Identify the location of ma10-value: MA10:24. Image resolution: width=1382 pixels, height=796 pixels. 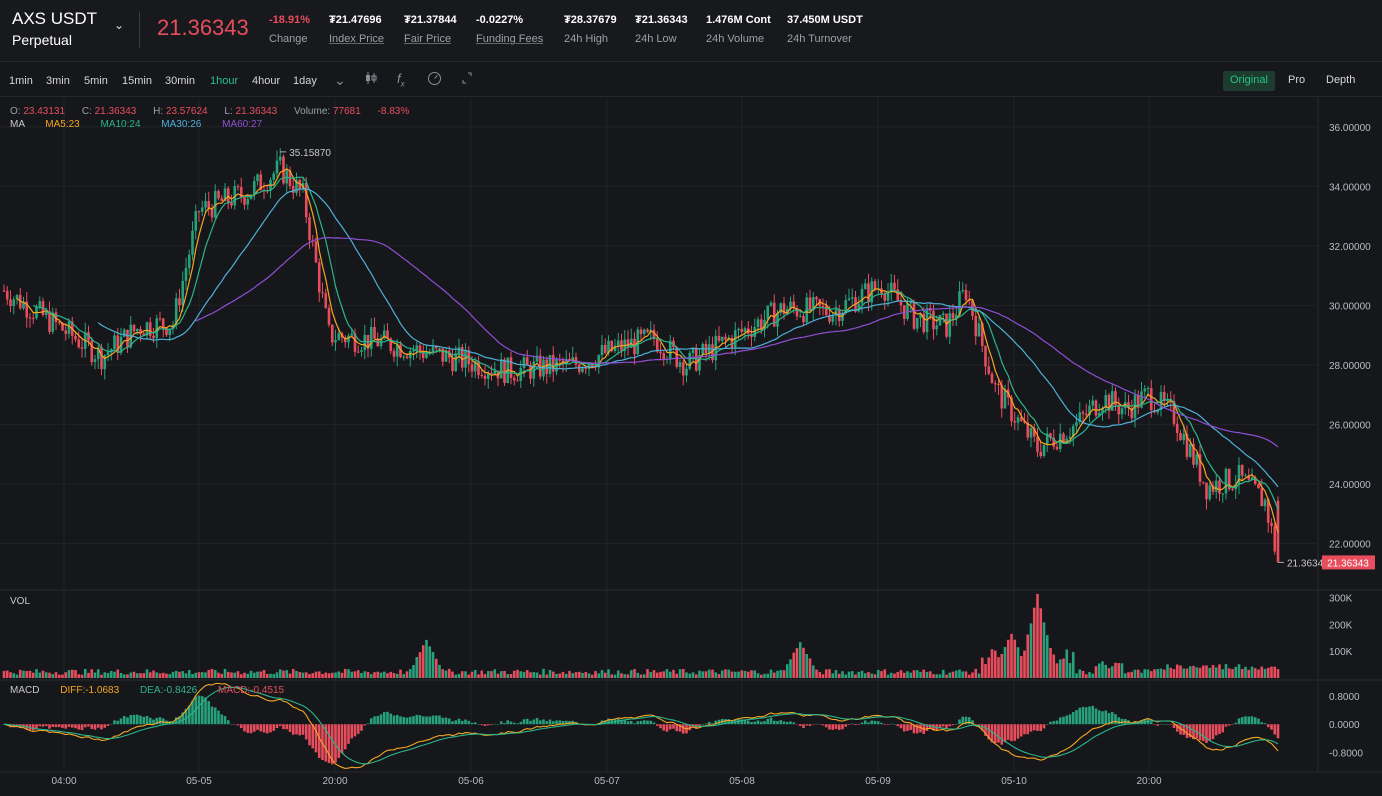
(120, 124).